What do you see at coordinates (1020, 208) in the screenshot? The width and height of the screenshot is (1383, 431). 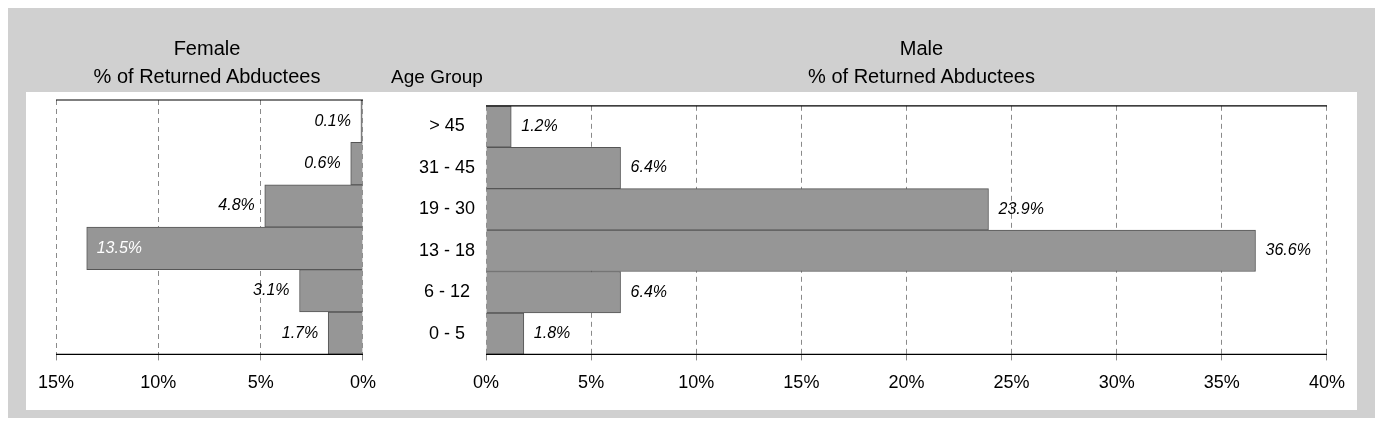 I see `data-label: 23.9%` at bounding box center [1020, 208].